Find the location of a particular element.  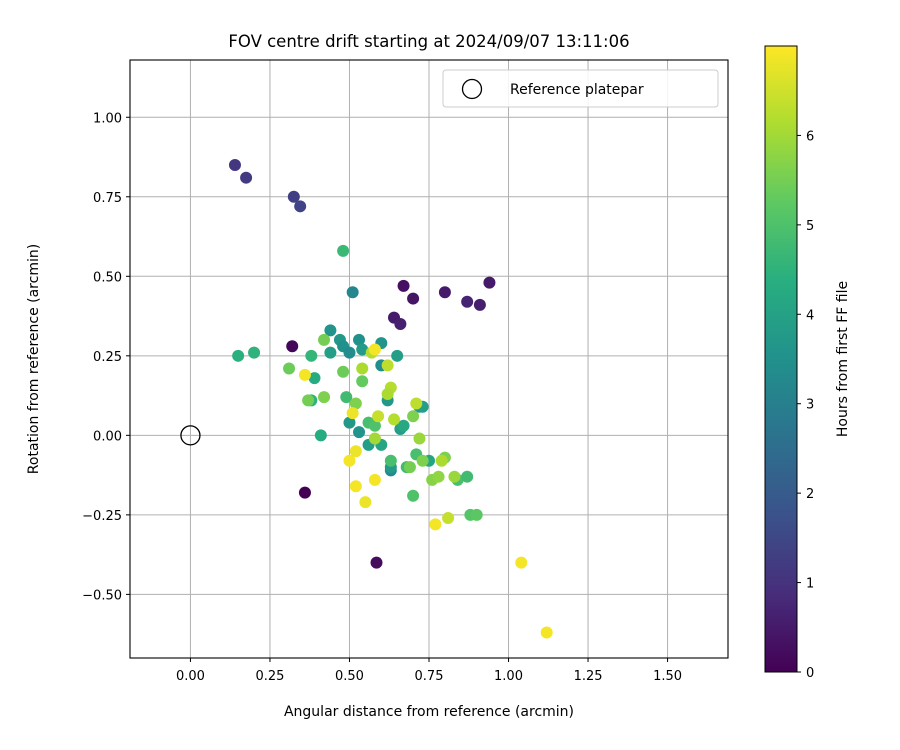

y-tick-label: 0.50 is located at coordinates (107, 277).